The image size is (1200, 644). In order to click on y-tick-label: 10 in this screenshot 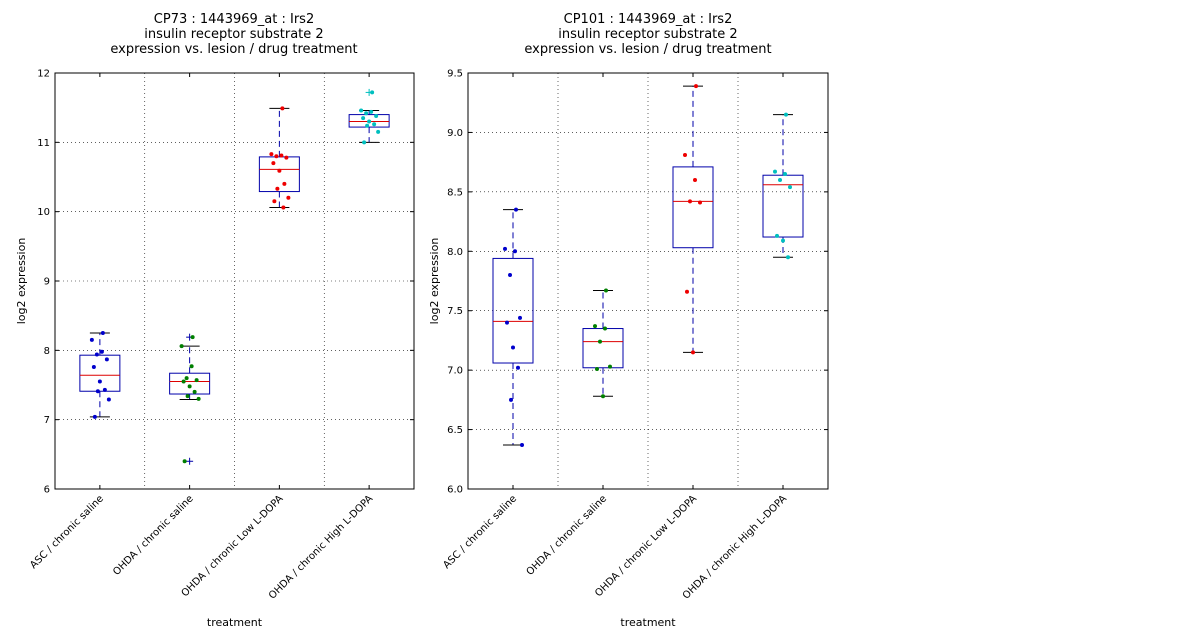, I will do `click(43, 212)`.